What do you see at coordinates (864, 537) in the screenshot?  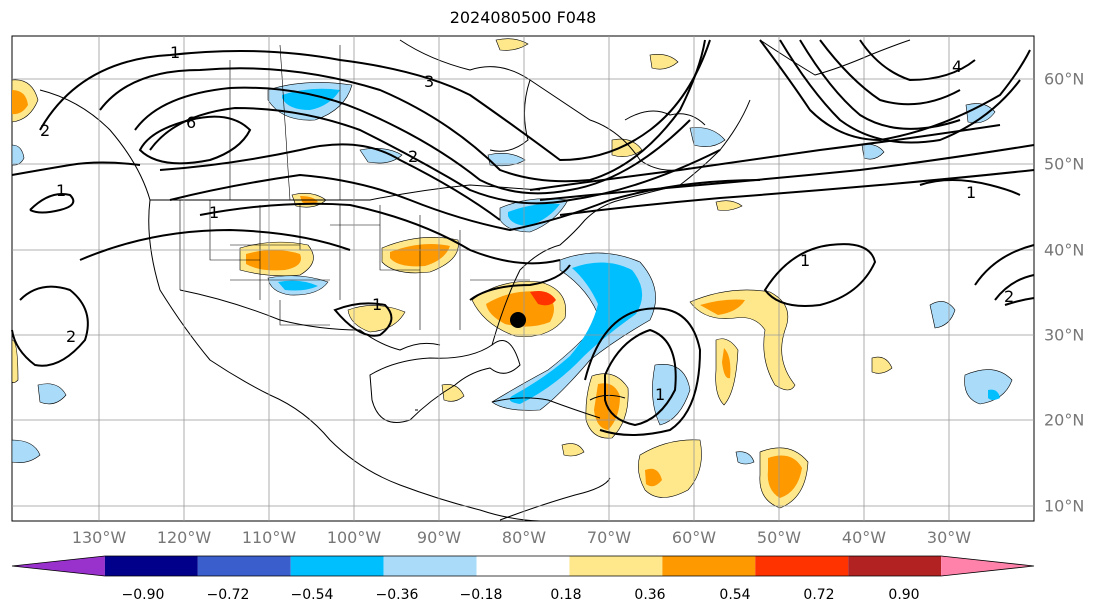 I see `lon-label: 40°W` at bounding box center [864, 537].